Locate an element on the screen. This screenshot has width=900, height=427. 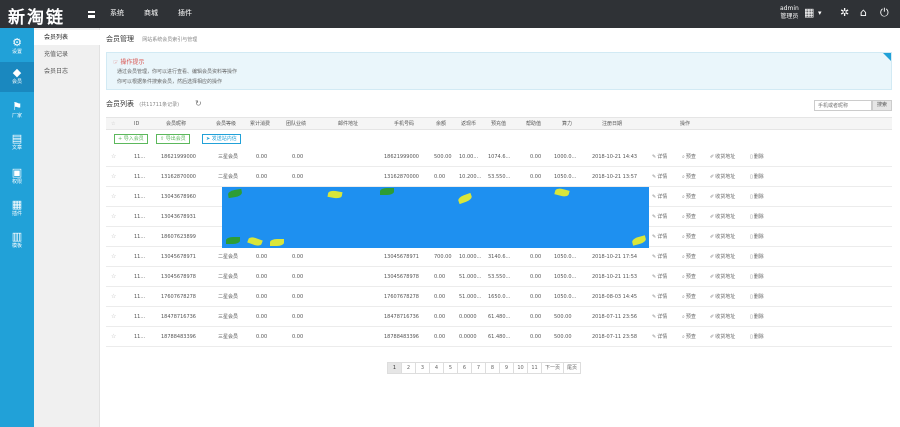
left-nav-articles: ▤ 文章 is located at coordinates (17, 143).